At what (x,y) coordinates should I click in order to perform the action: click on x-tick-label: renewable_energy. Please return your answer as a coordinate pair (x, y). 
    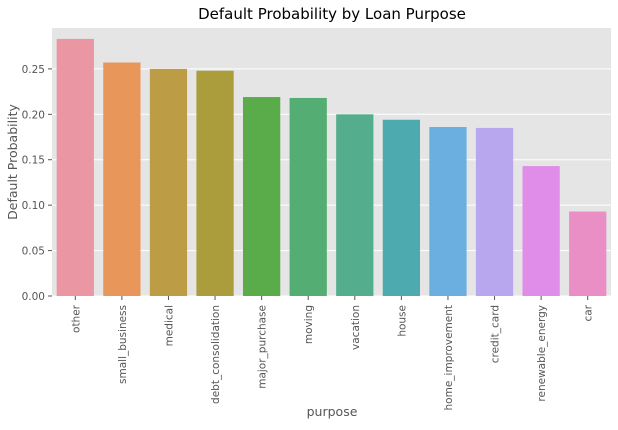
    Looking at the image, I should click on (542, 353).